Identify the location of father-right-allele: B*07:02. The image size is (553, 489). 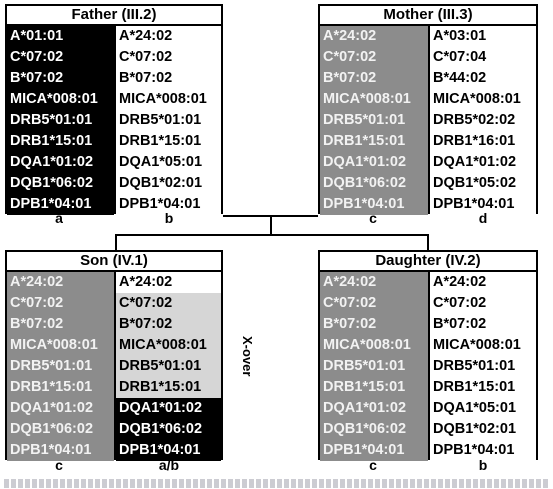
(168, 78).